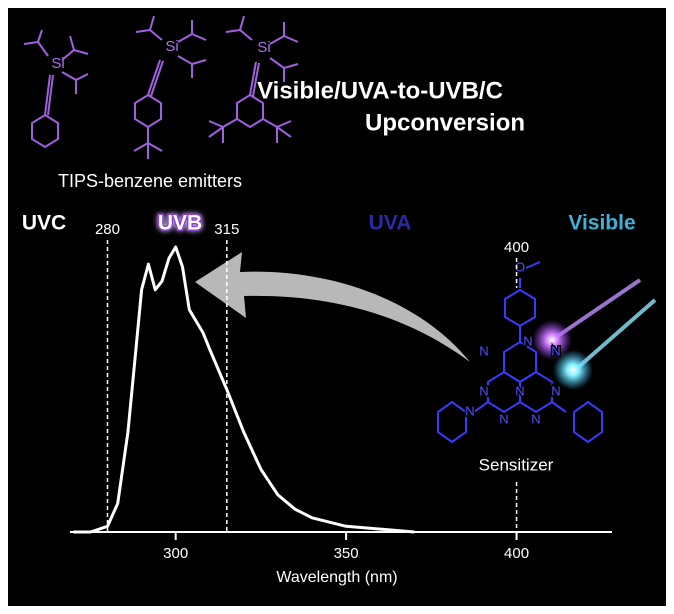 The height and width of the screenshot is (614, 674). I want to click on arrow, so click(332, 307).